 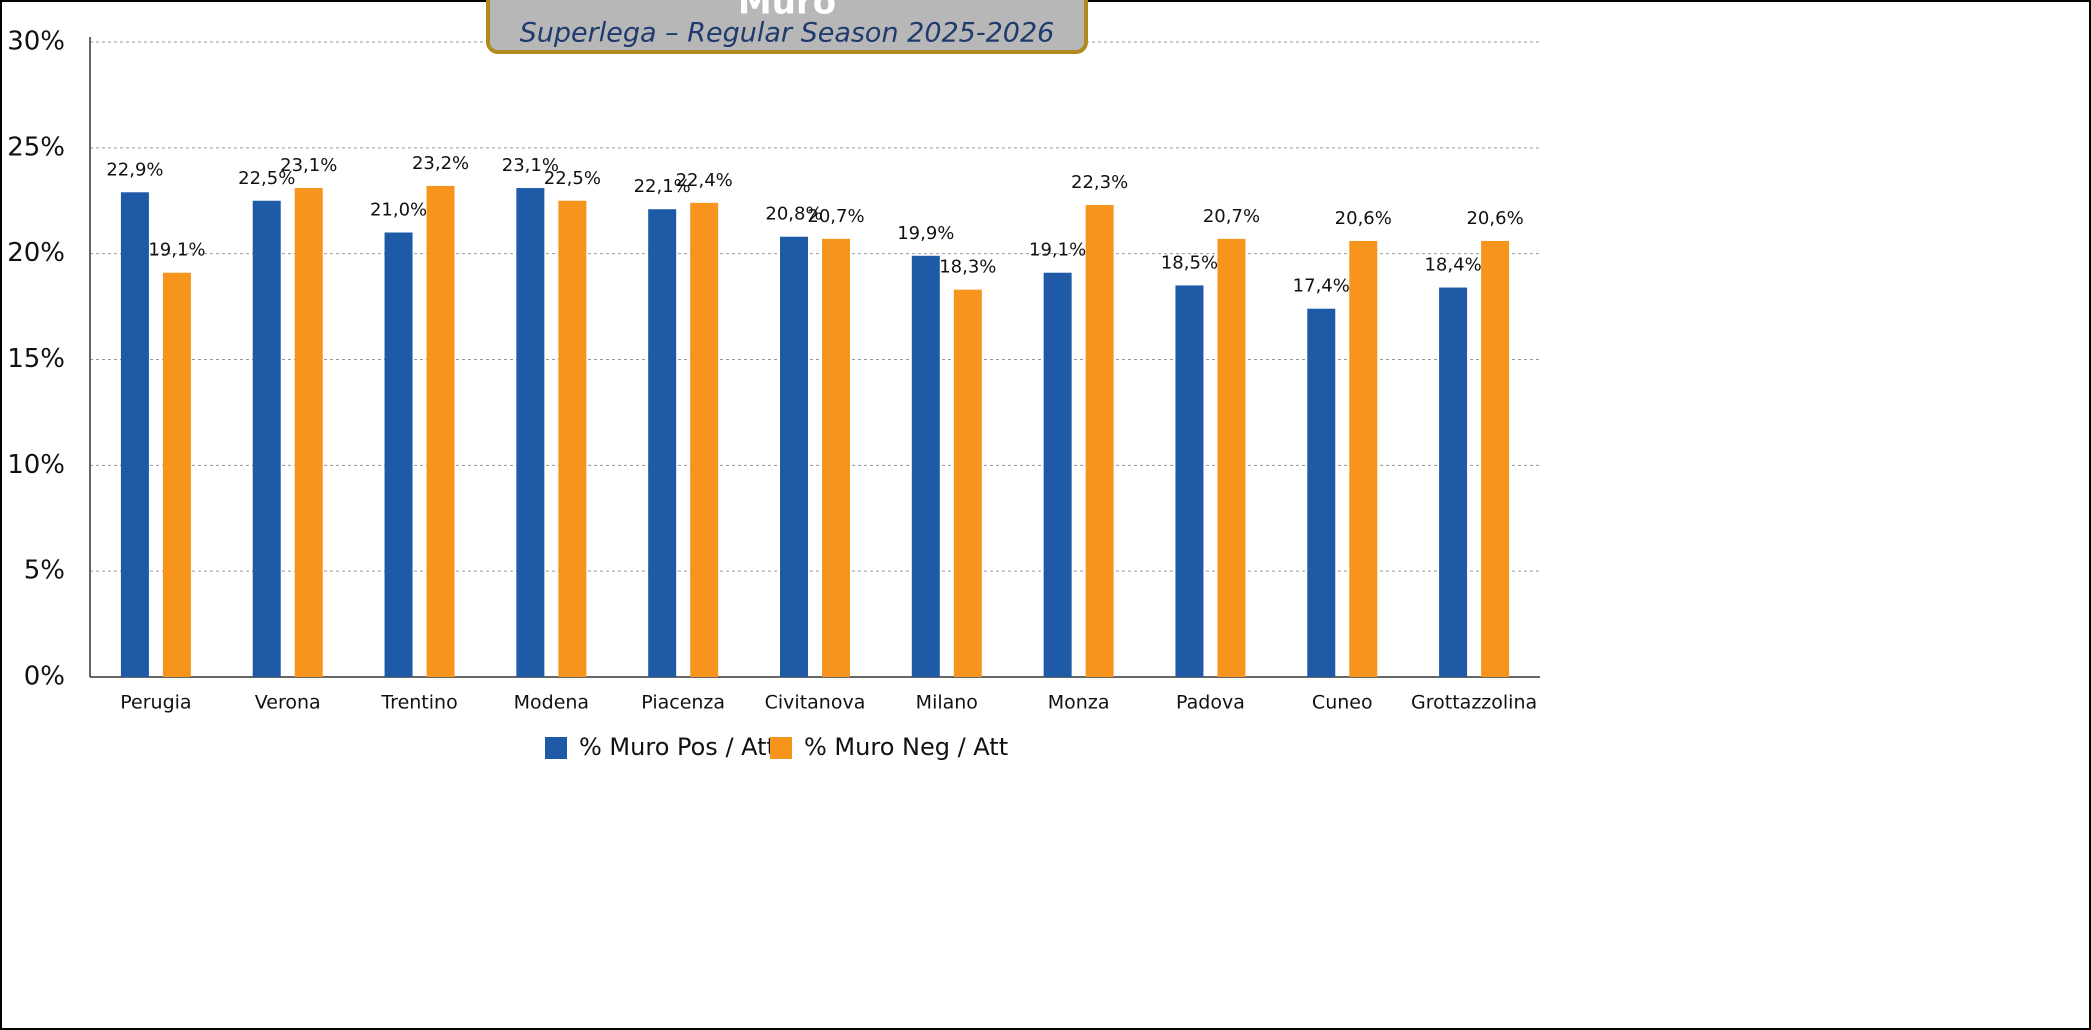 I want to click on value-label: 18,4%, so click(x=1452, y=265).